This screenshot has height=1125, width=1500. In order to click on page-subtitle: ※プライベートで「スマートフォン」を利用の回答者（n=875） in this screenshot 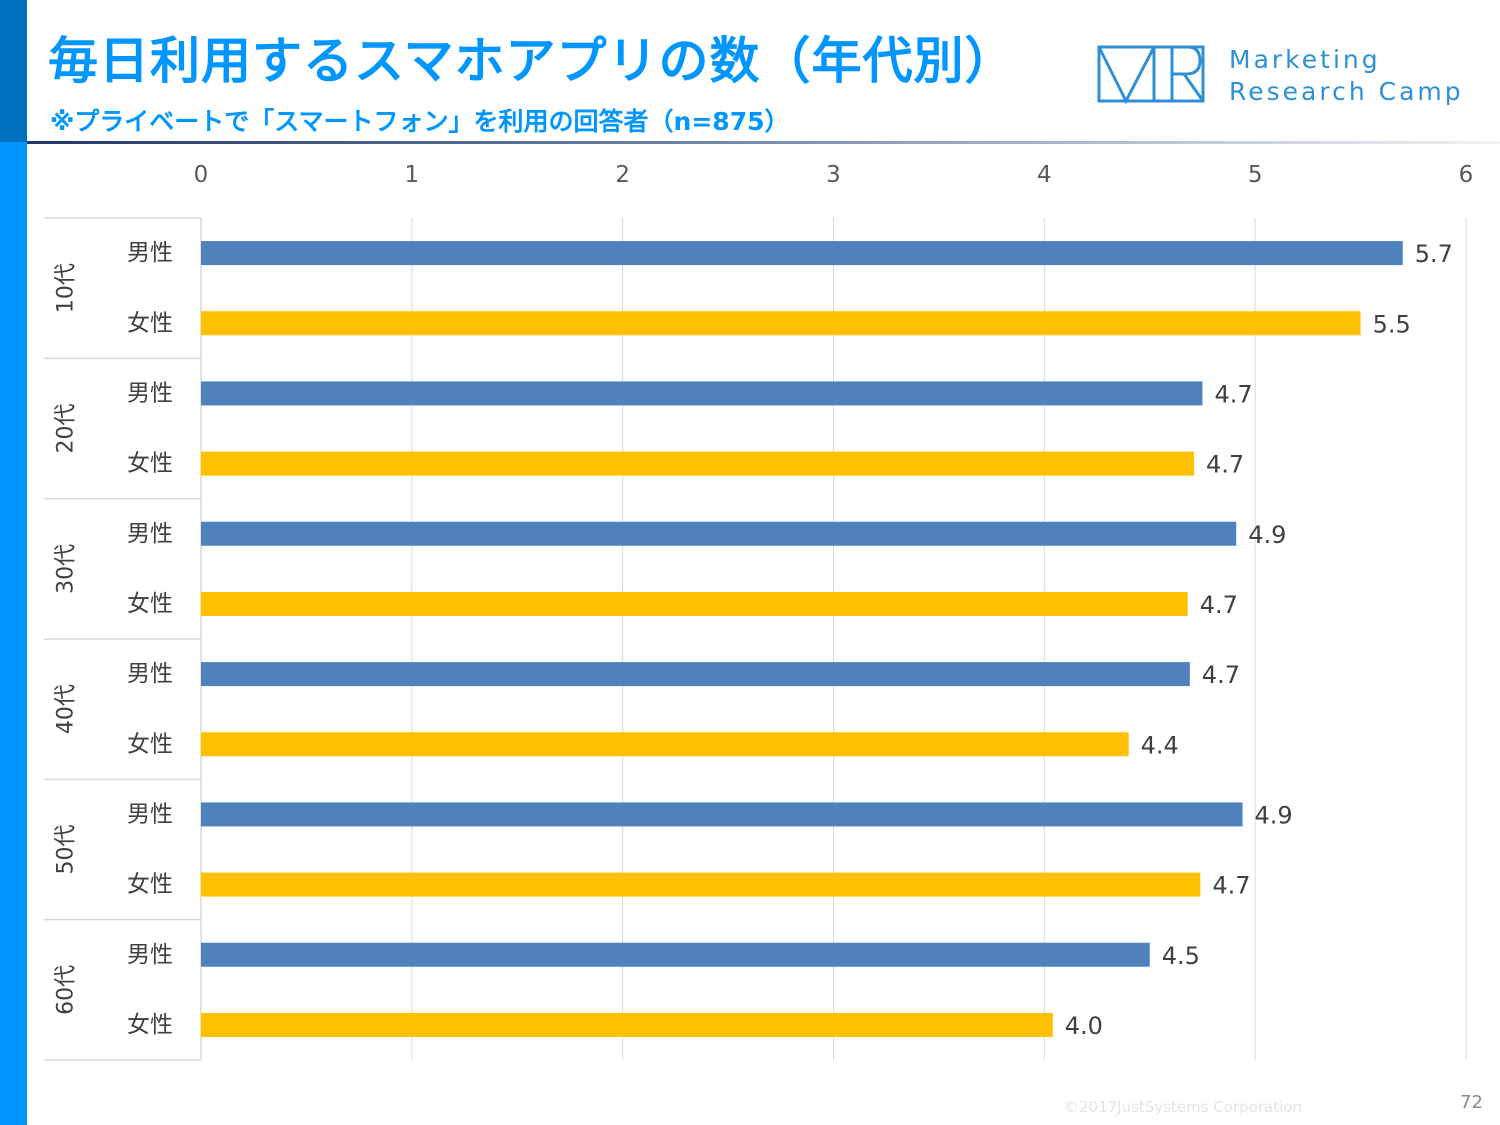, I will do `click(420, 121)`.